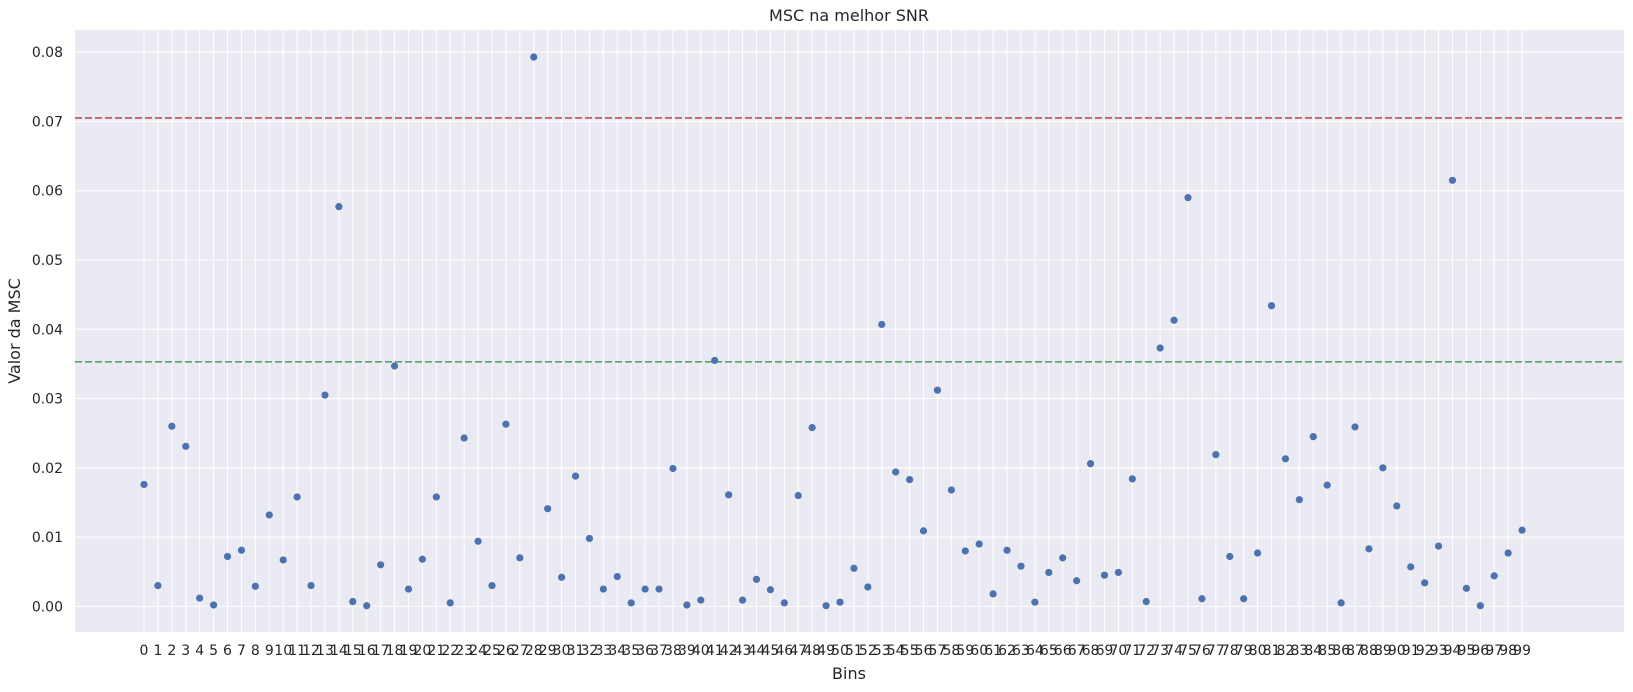 The height and width of the screenshot is (692, 1633). What do you see at coordinates (896, 651) in the screenshot?
I see `x-tick-label: 54` at bounding box center [896, 651].